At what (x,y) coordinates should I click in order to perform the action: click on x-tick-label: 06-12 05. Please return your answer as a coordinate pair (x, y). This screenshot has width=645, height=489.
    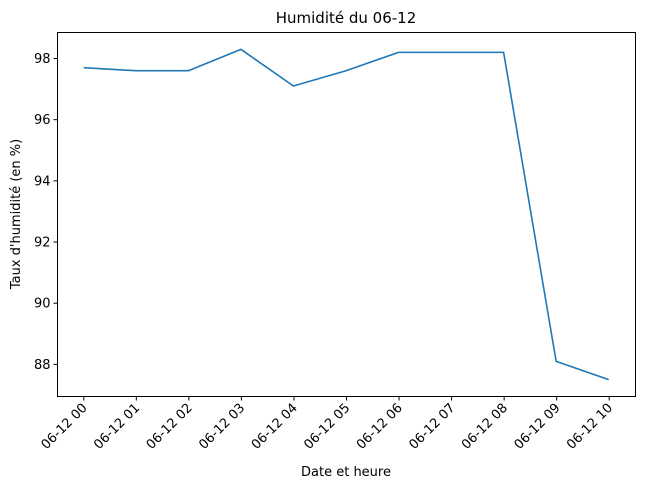
    Looking at the image, I should click on (327, 427).